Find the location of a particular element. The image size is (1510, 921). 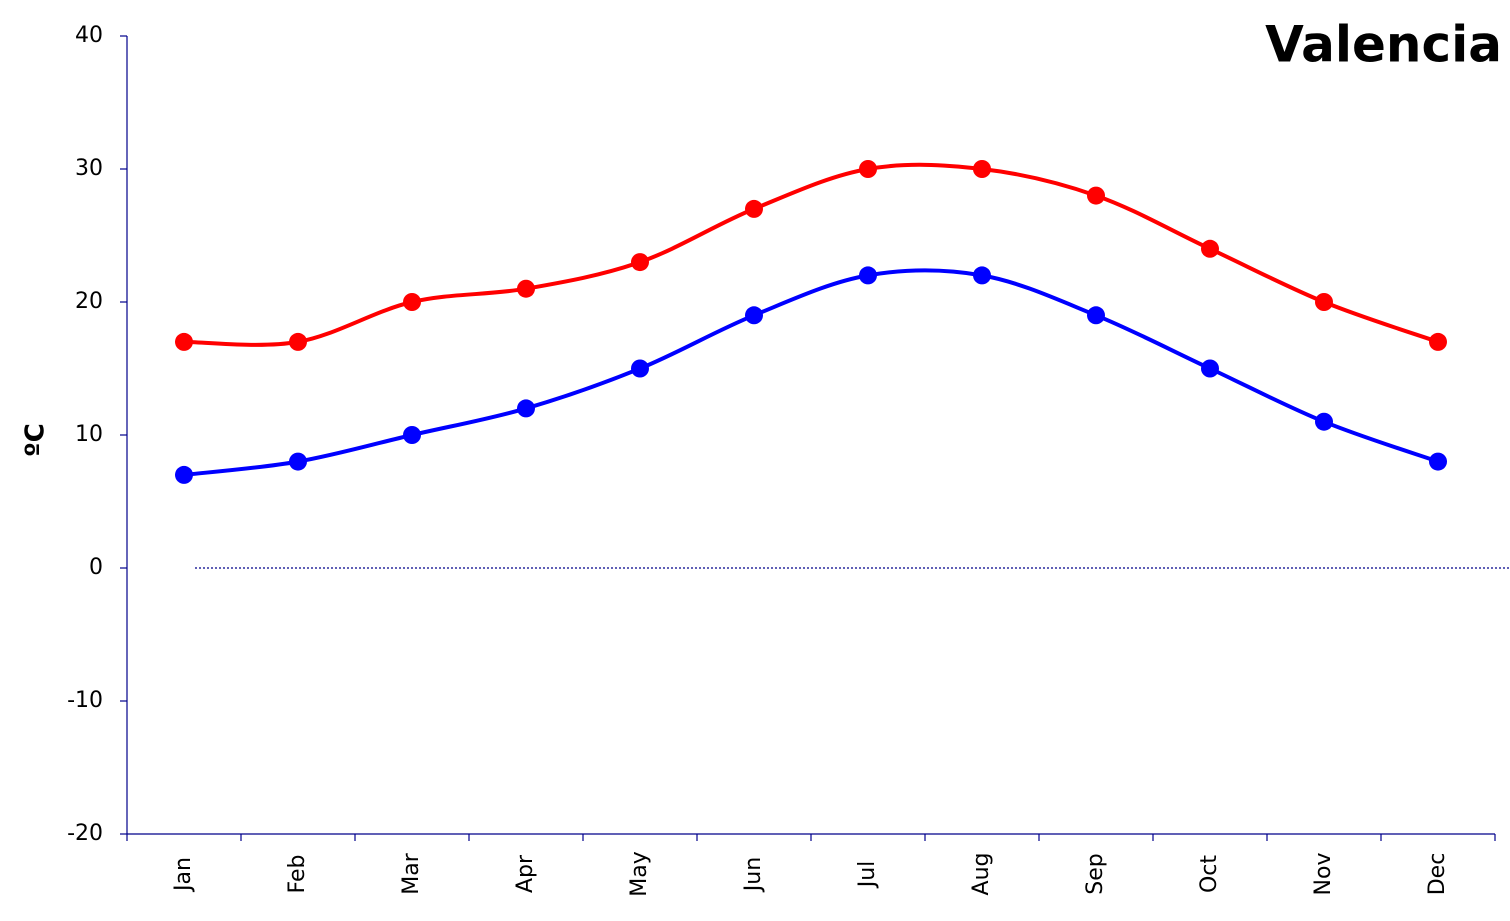

x-tick-label: Mar is located at coordinates (411, 873).